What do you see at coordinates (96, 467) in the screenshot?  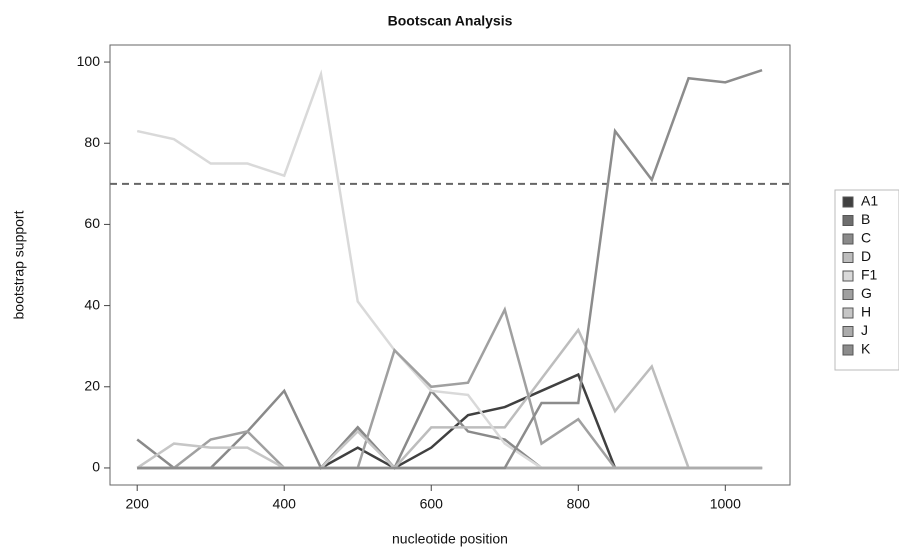 I see `y-tick-label: 0` at bounding box center [96, 467].